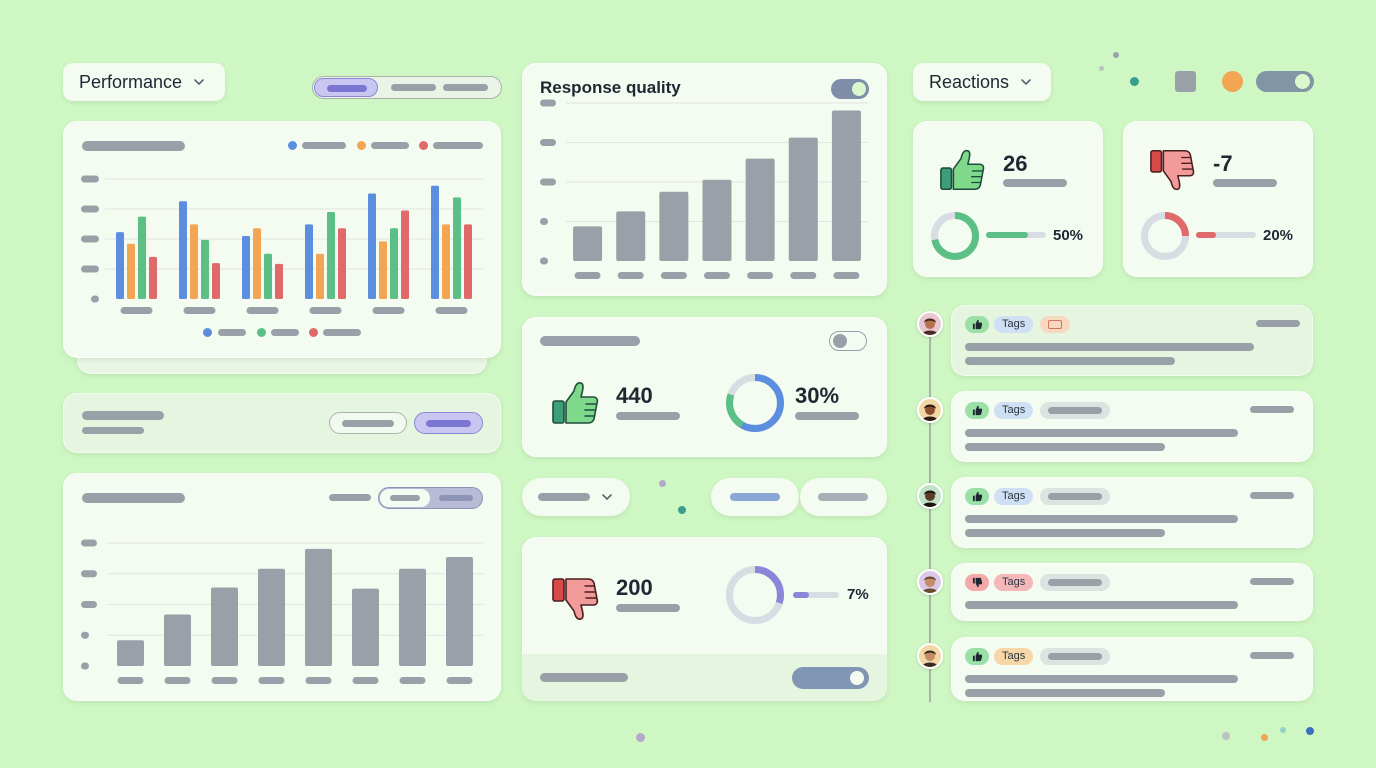  I want to click on likes-percent-caption, so click(827, 416).